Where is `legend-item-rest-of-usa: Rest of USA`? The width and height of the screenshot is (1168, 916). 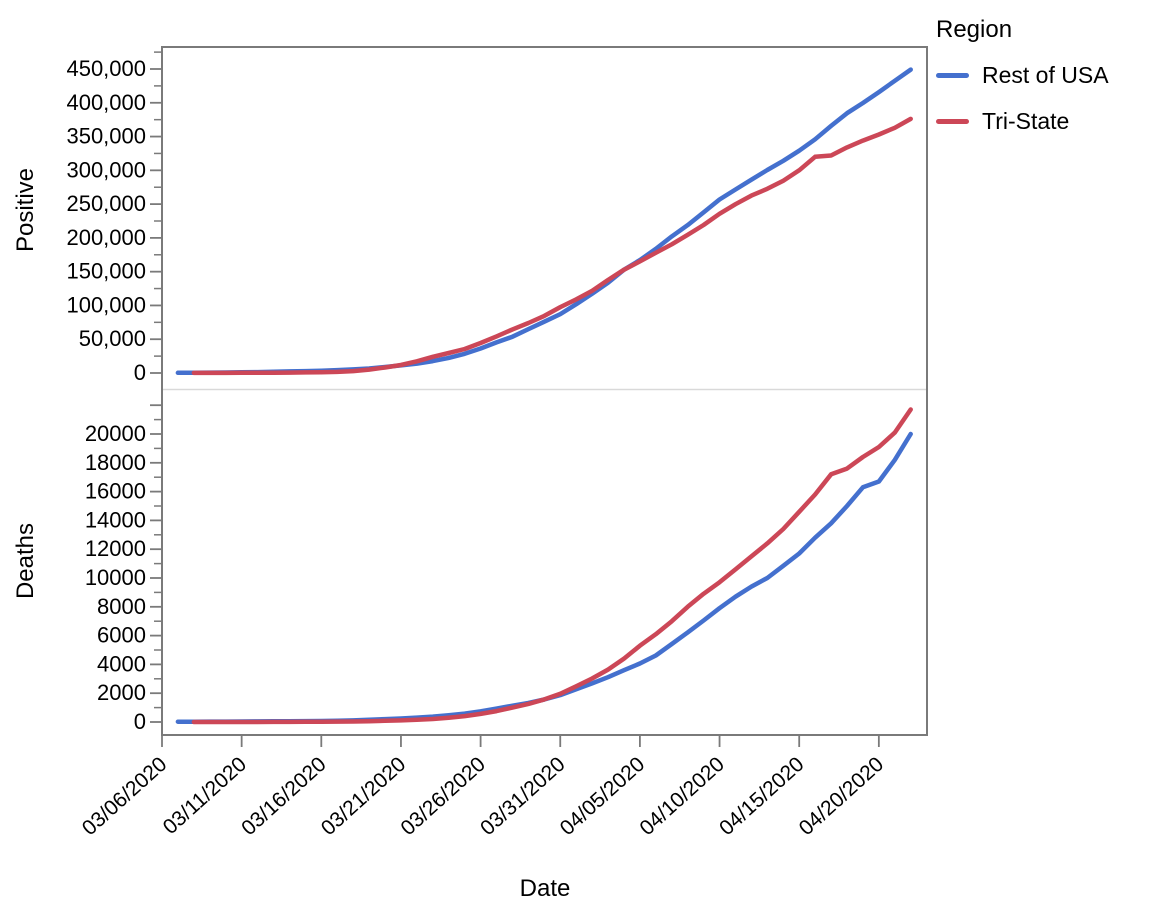
legend-item-rest-of-usa: Rest of USA is located at coordinates (1022, 75).